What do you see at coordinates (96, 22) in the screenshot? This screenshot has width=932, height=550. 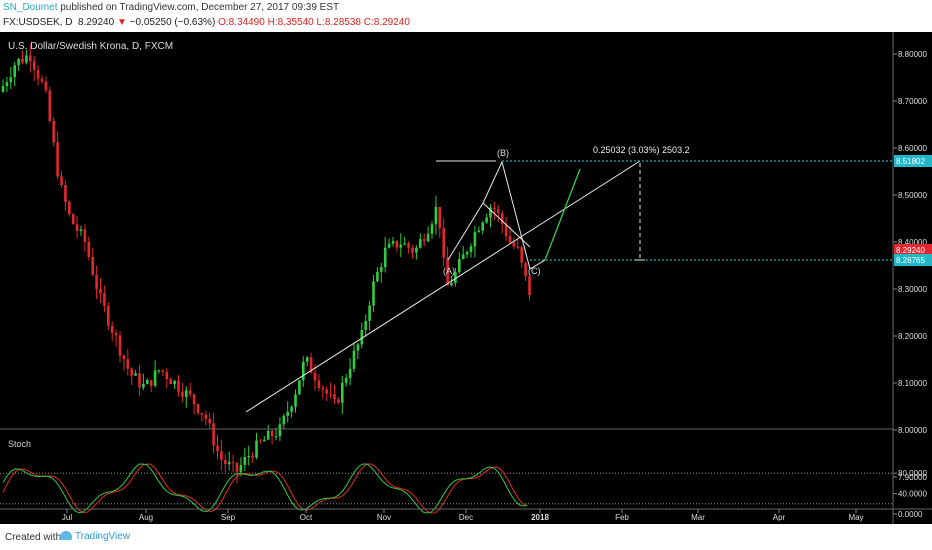 I see `last-price: 8.29240` at bounding box center [96, 22].